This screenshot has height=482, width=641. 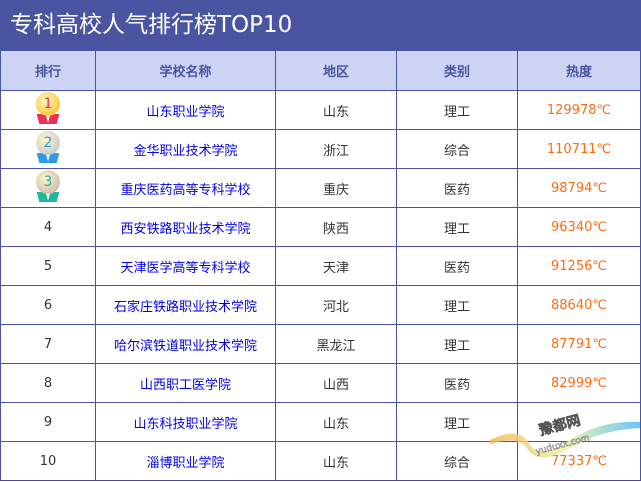 I want to click on table-row: 3 重庆医药高等专科学校 重庆 医药 98794℃, so click(x=320, y=188).